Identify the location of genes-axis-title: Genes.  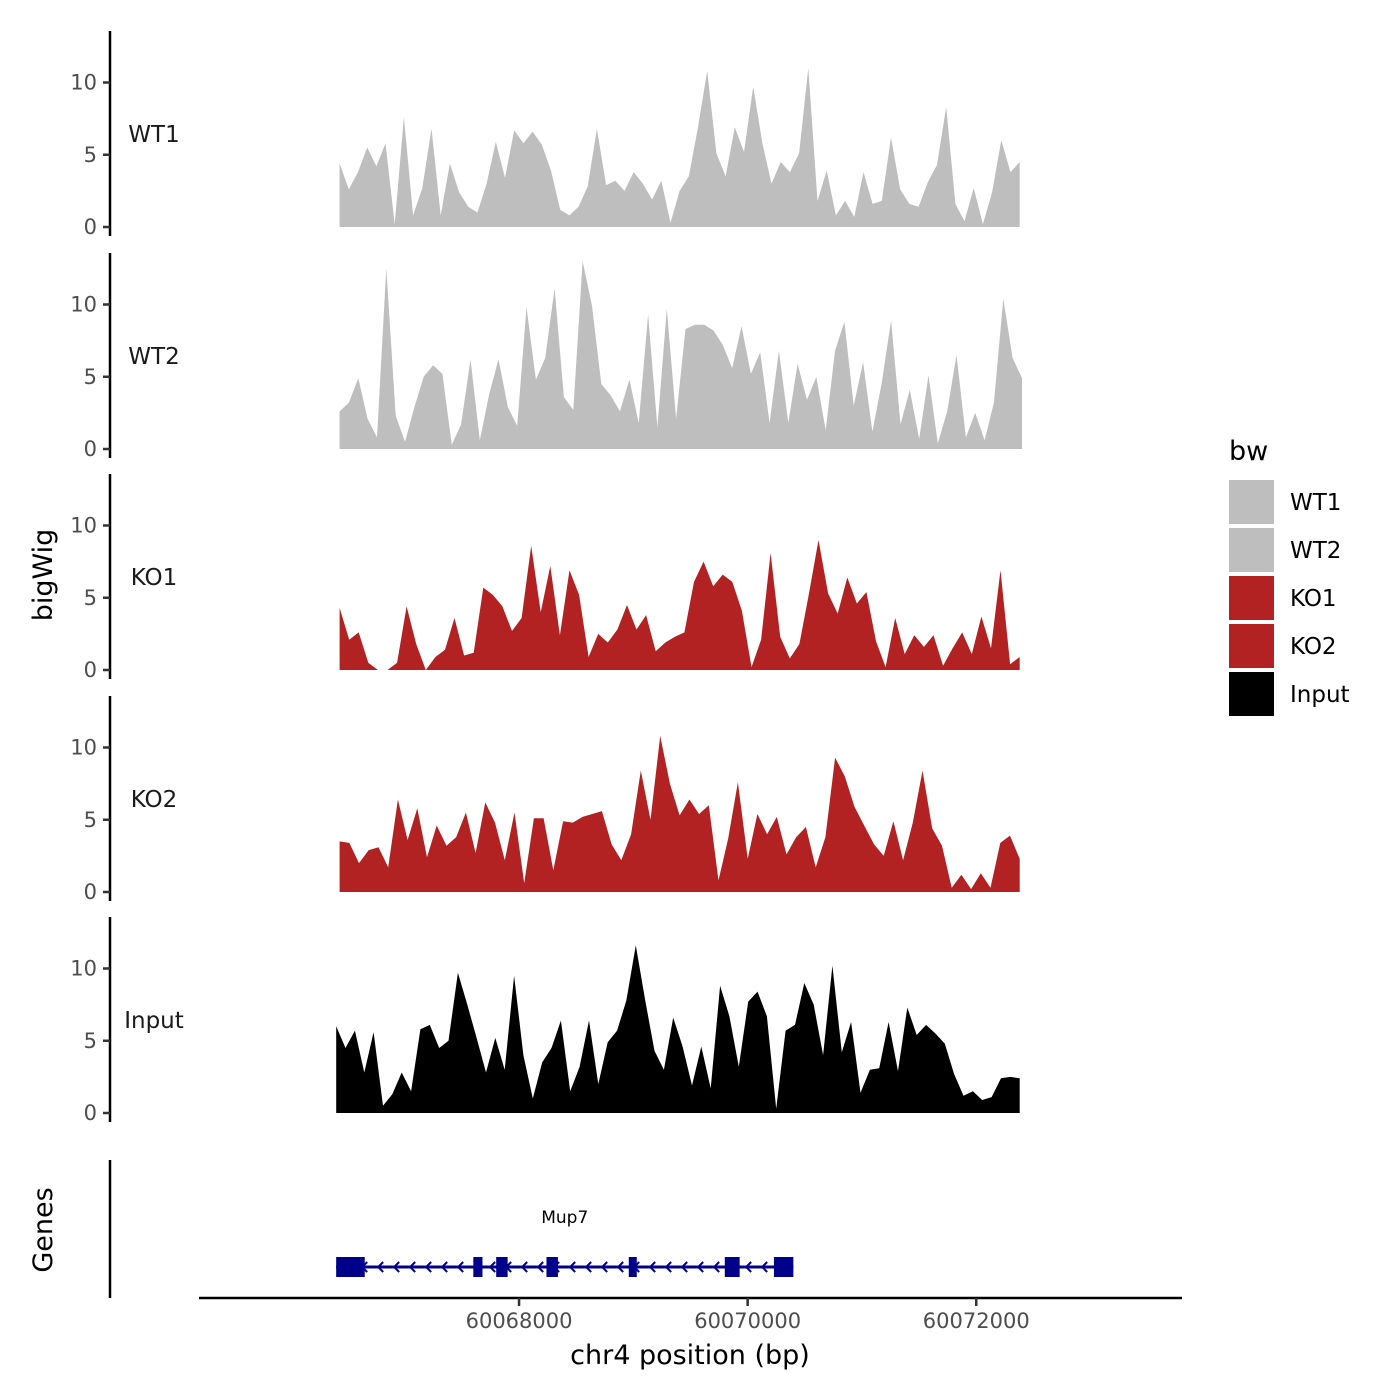
(43, 1229).